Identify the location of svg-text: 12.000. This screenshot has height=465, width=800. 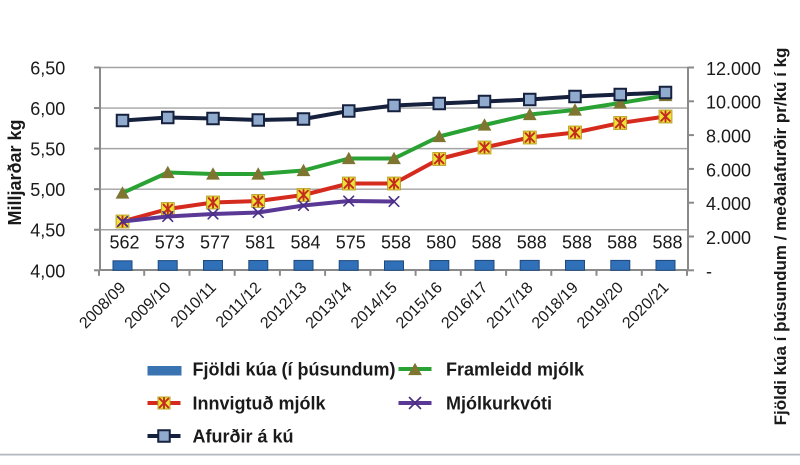
(733, 69).